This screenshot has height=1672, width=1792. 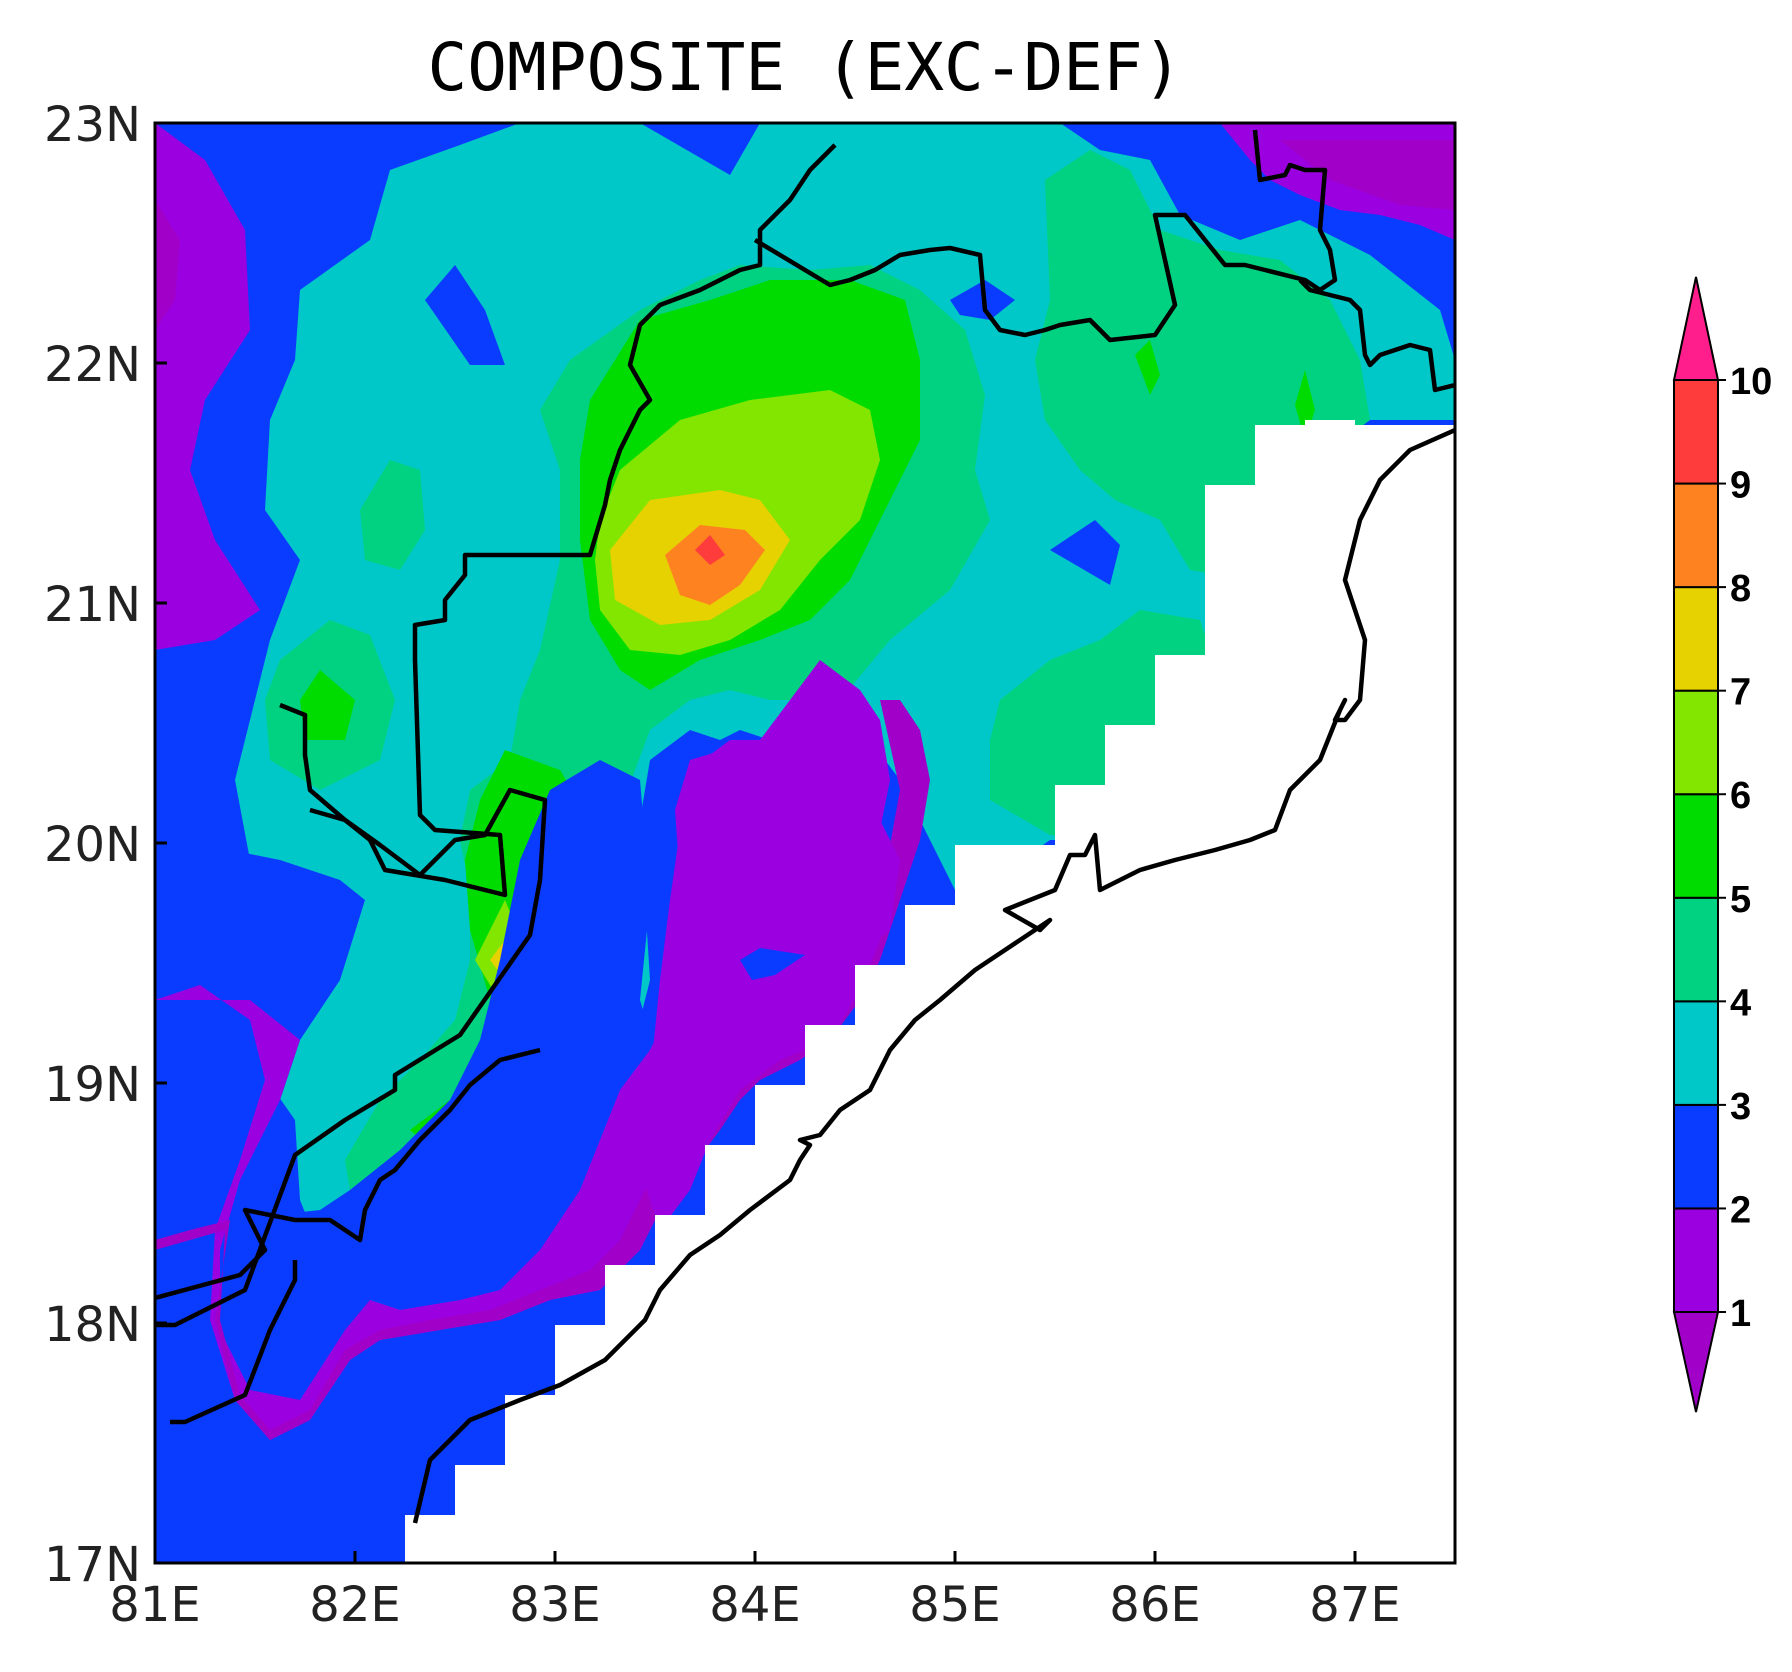 I want to click on state-border-northeast, so click(x=1376, y=335).